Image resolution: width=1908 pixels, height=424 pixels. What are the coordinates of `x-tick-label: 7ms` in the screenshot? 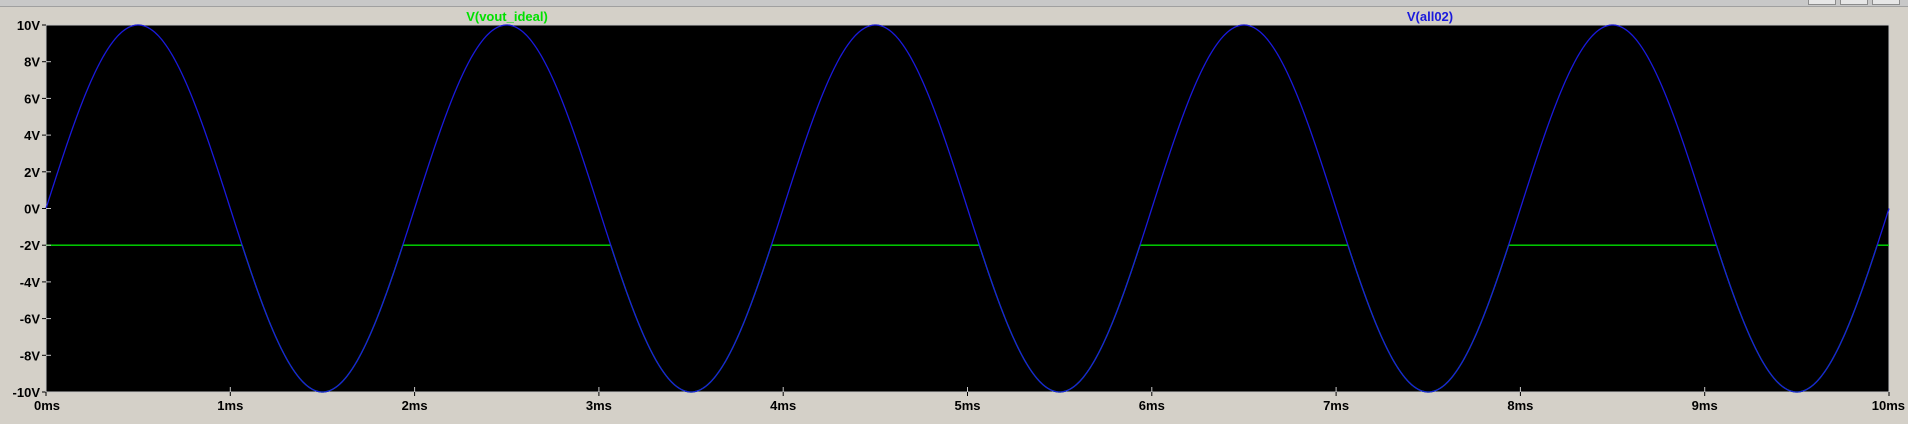 It's located at (1336, 405).